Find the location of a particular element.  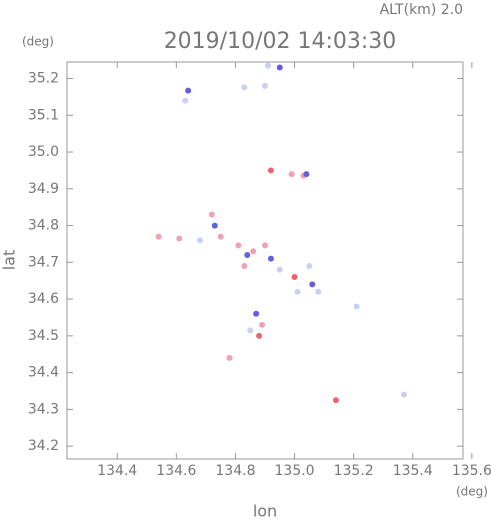

y-tick-label: 35.2 is located at coordinates (43, 79).